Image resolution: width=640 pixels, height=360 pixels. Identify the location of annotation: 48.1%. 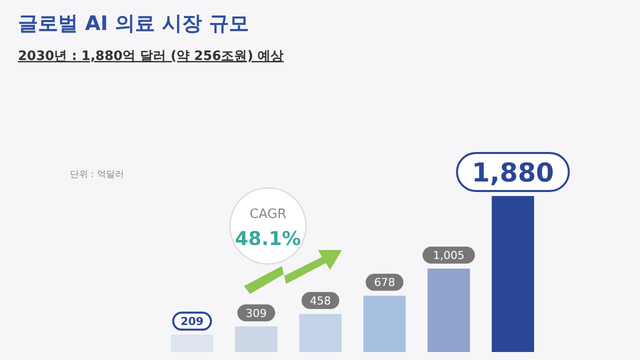
(268, 239).